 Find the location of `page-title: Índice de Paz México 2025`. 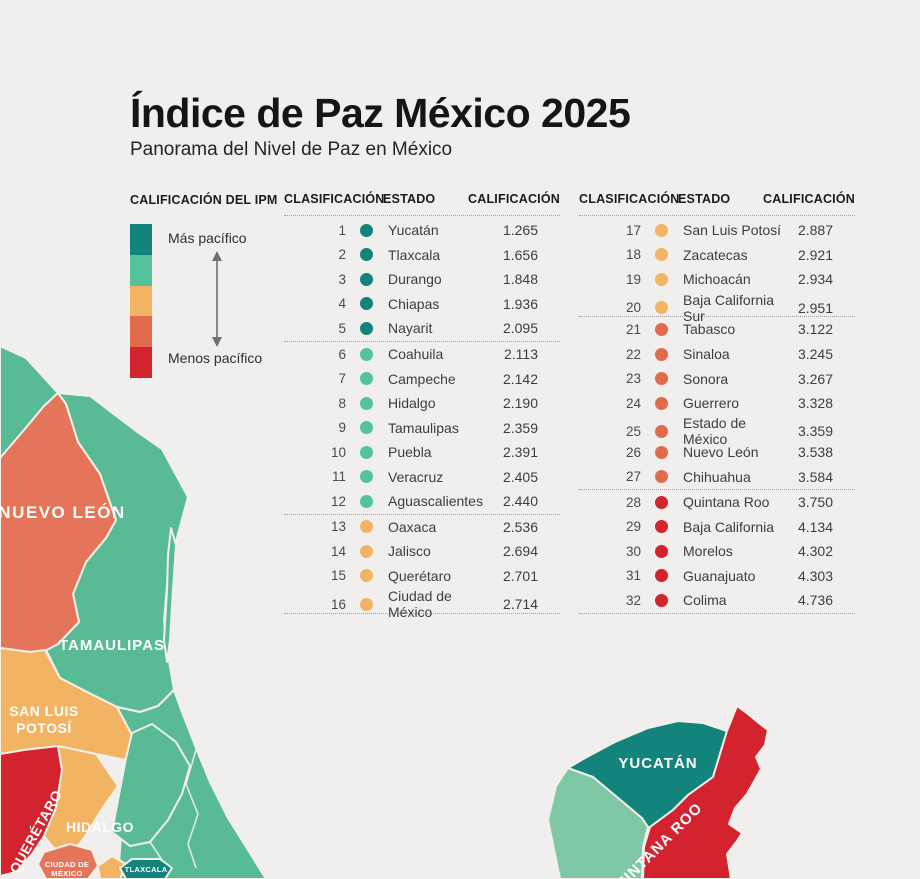

page-title: Índice de Paz México 2025 is located at coordinates (380, 113).